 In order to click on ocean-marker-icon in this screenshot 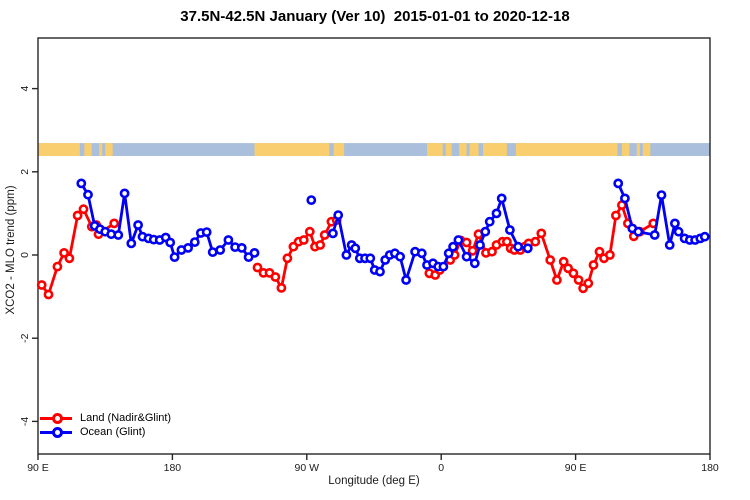, I will do `click(56, 432)`.